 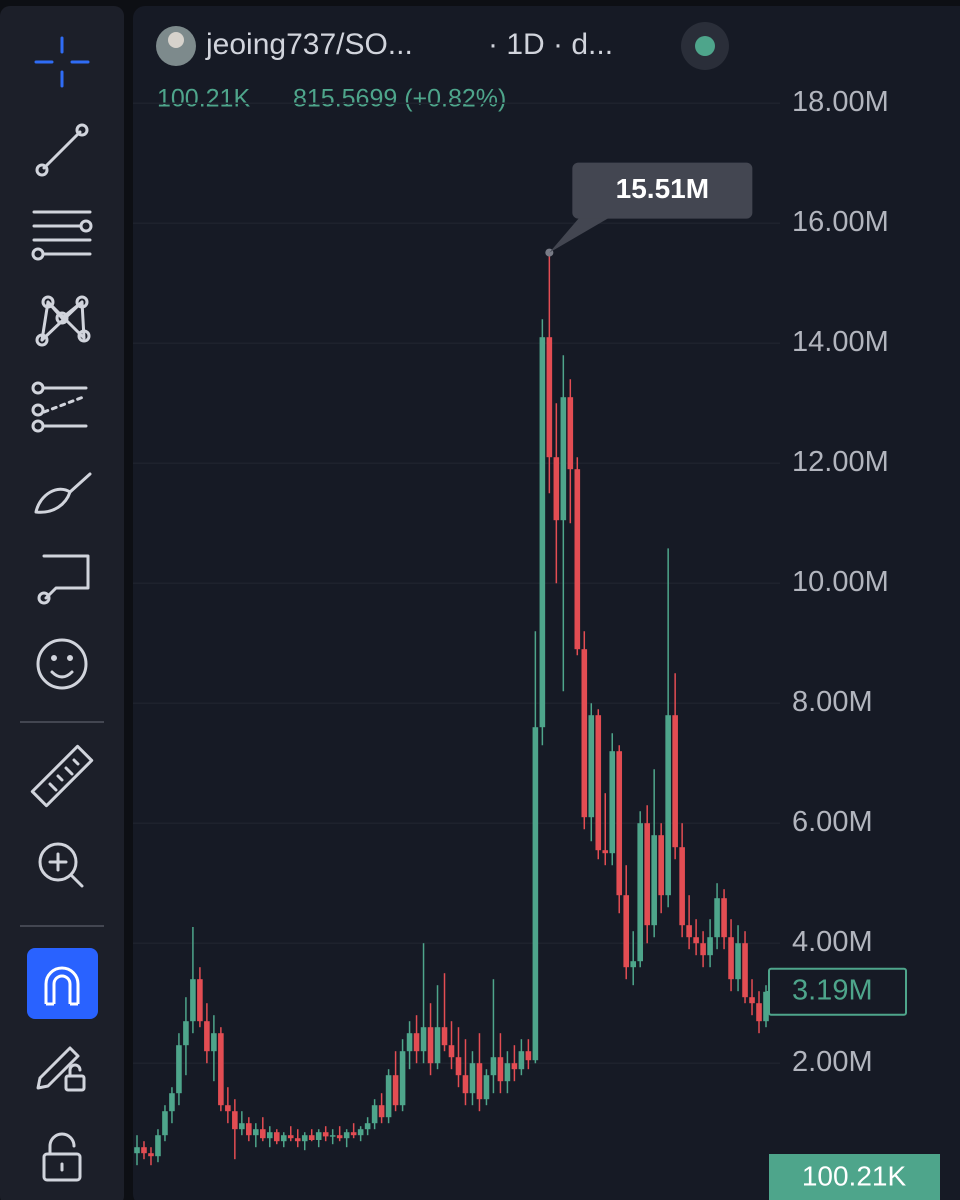 What do you see at coordinates (705, 46) in the screenshot?
I see `status-dot` at bounding box center [705, 46].